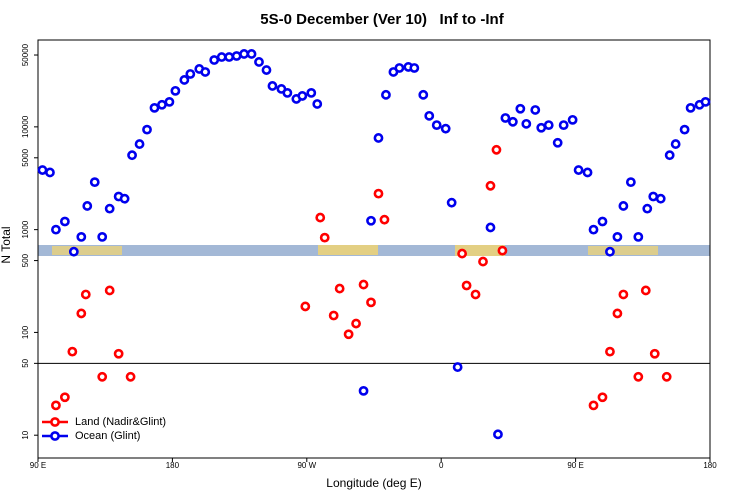 The width and height of the screenshot is (750, 500). I want to click on x-tick-label: 0, so click(441, 465).